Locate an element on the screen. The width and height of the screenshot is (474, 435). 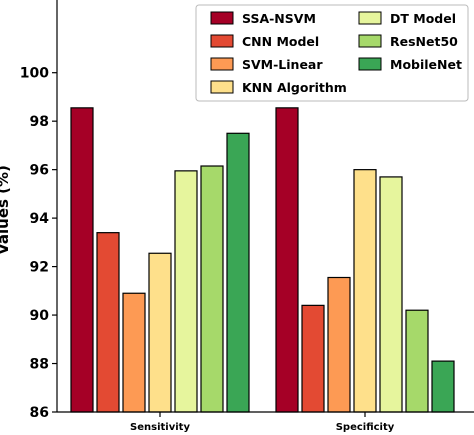
bar-resnet50-sensitivity is located at coordinates (212, 289).